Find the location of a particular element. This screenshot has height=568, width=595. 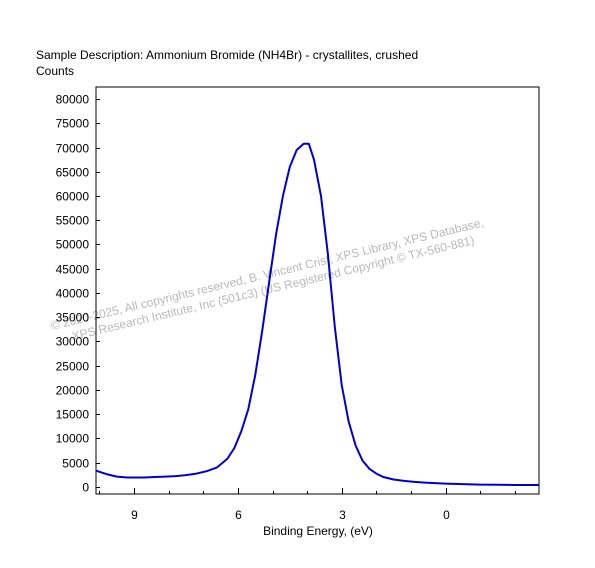

y-tick-label: 25000 is located at coordinates (73, 367).